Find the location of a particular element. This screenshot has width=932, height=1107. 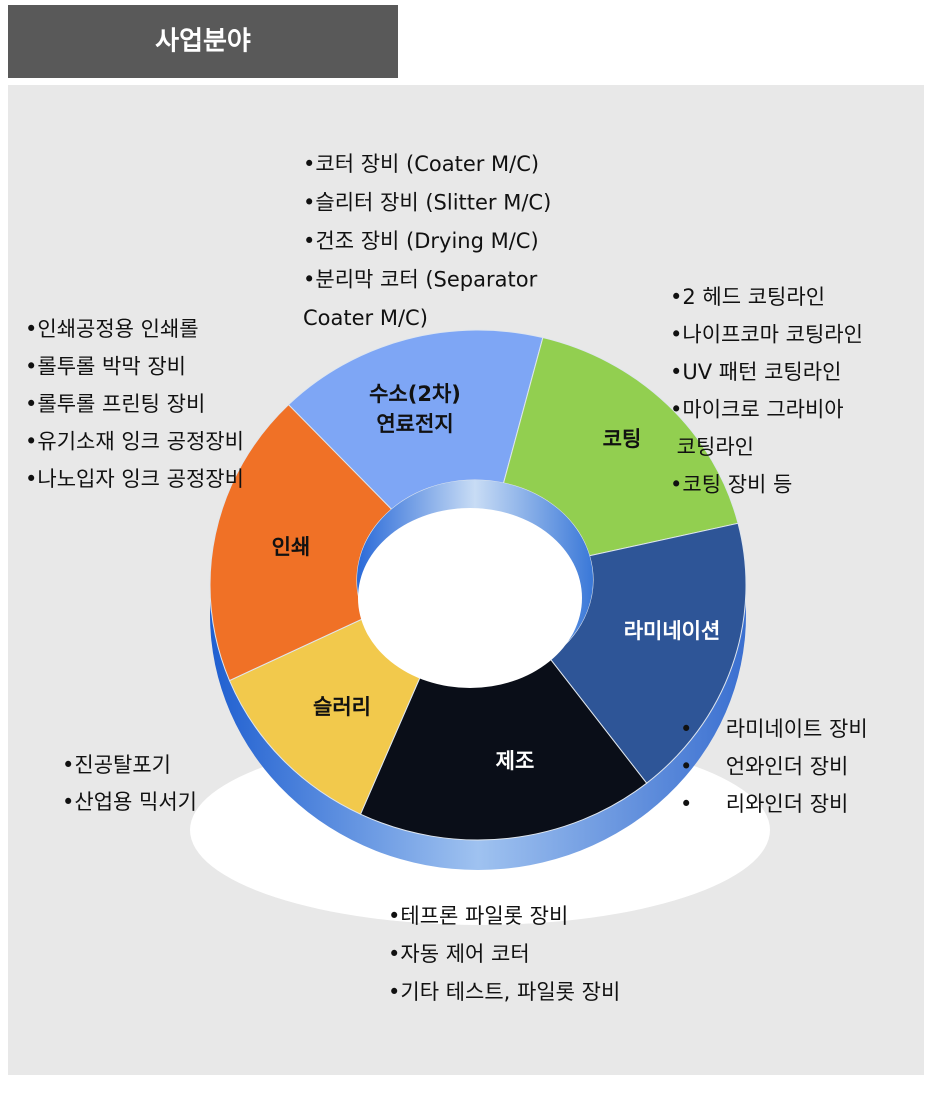

list-item: •슬리터 장비 (Slitter M/C) is located at coordinates (427, 203).